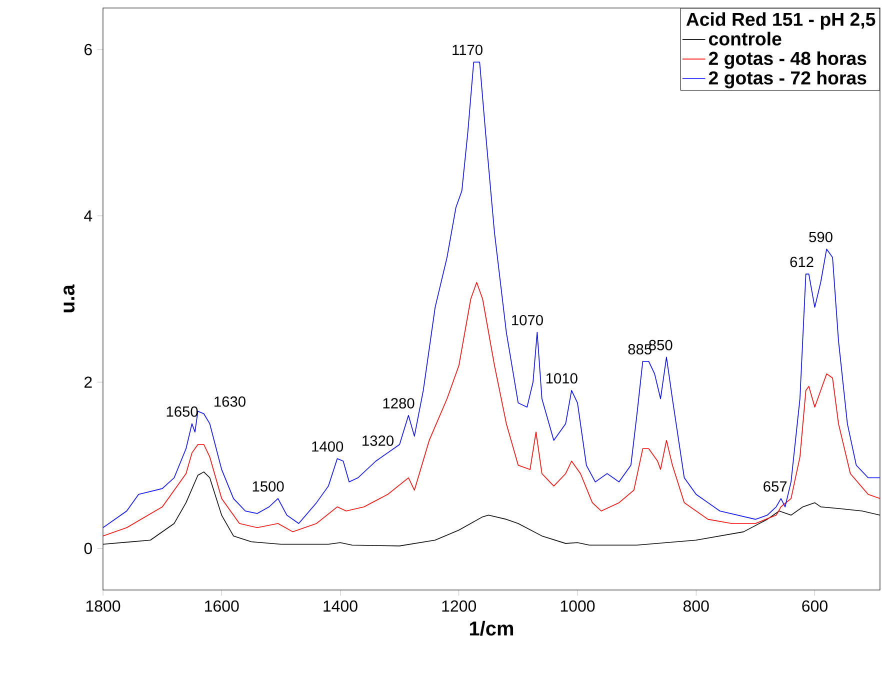 Image resolution: width=882 pixels, height=676 pixels. Describe the element at coordinates (268, 486) in the screenshot. I see `annotation: 1500` at that location.